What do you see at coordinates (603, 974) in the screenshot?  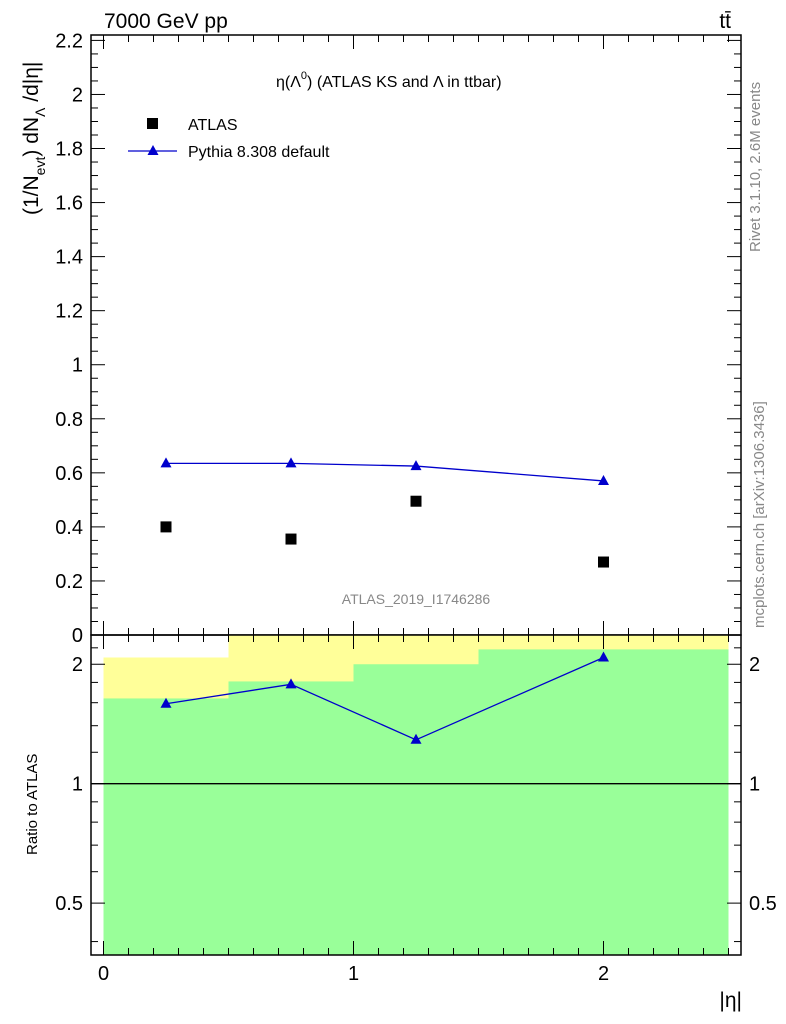 I see `x-tick-label: 2` at bounding box center [603, 974].